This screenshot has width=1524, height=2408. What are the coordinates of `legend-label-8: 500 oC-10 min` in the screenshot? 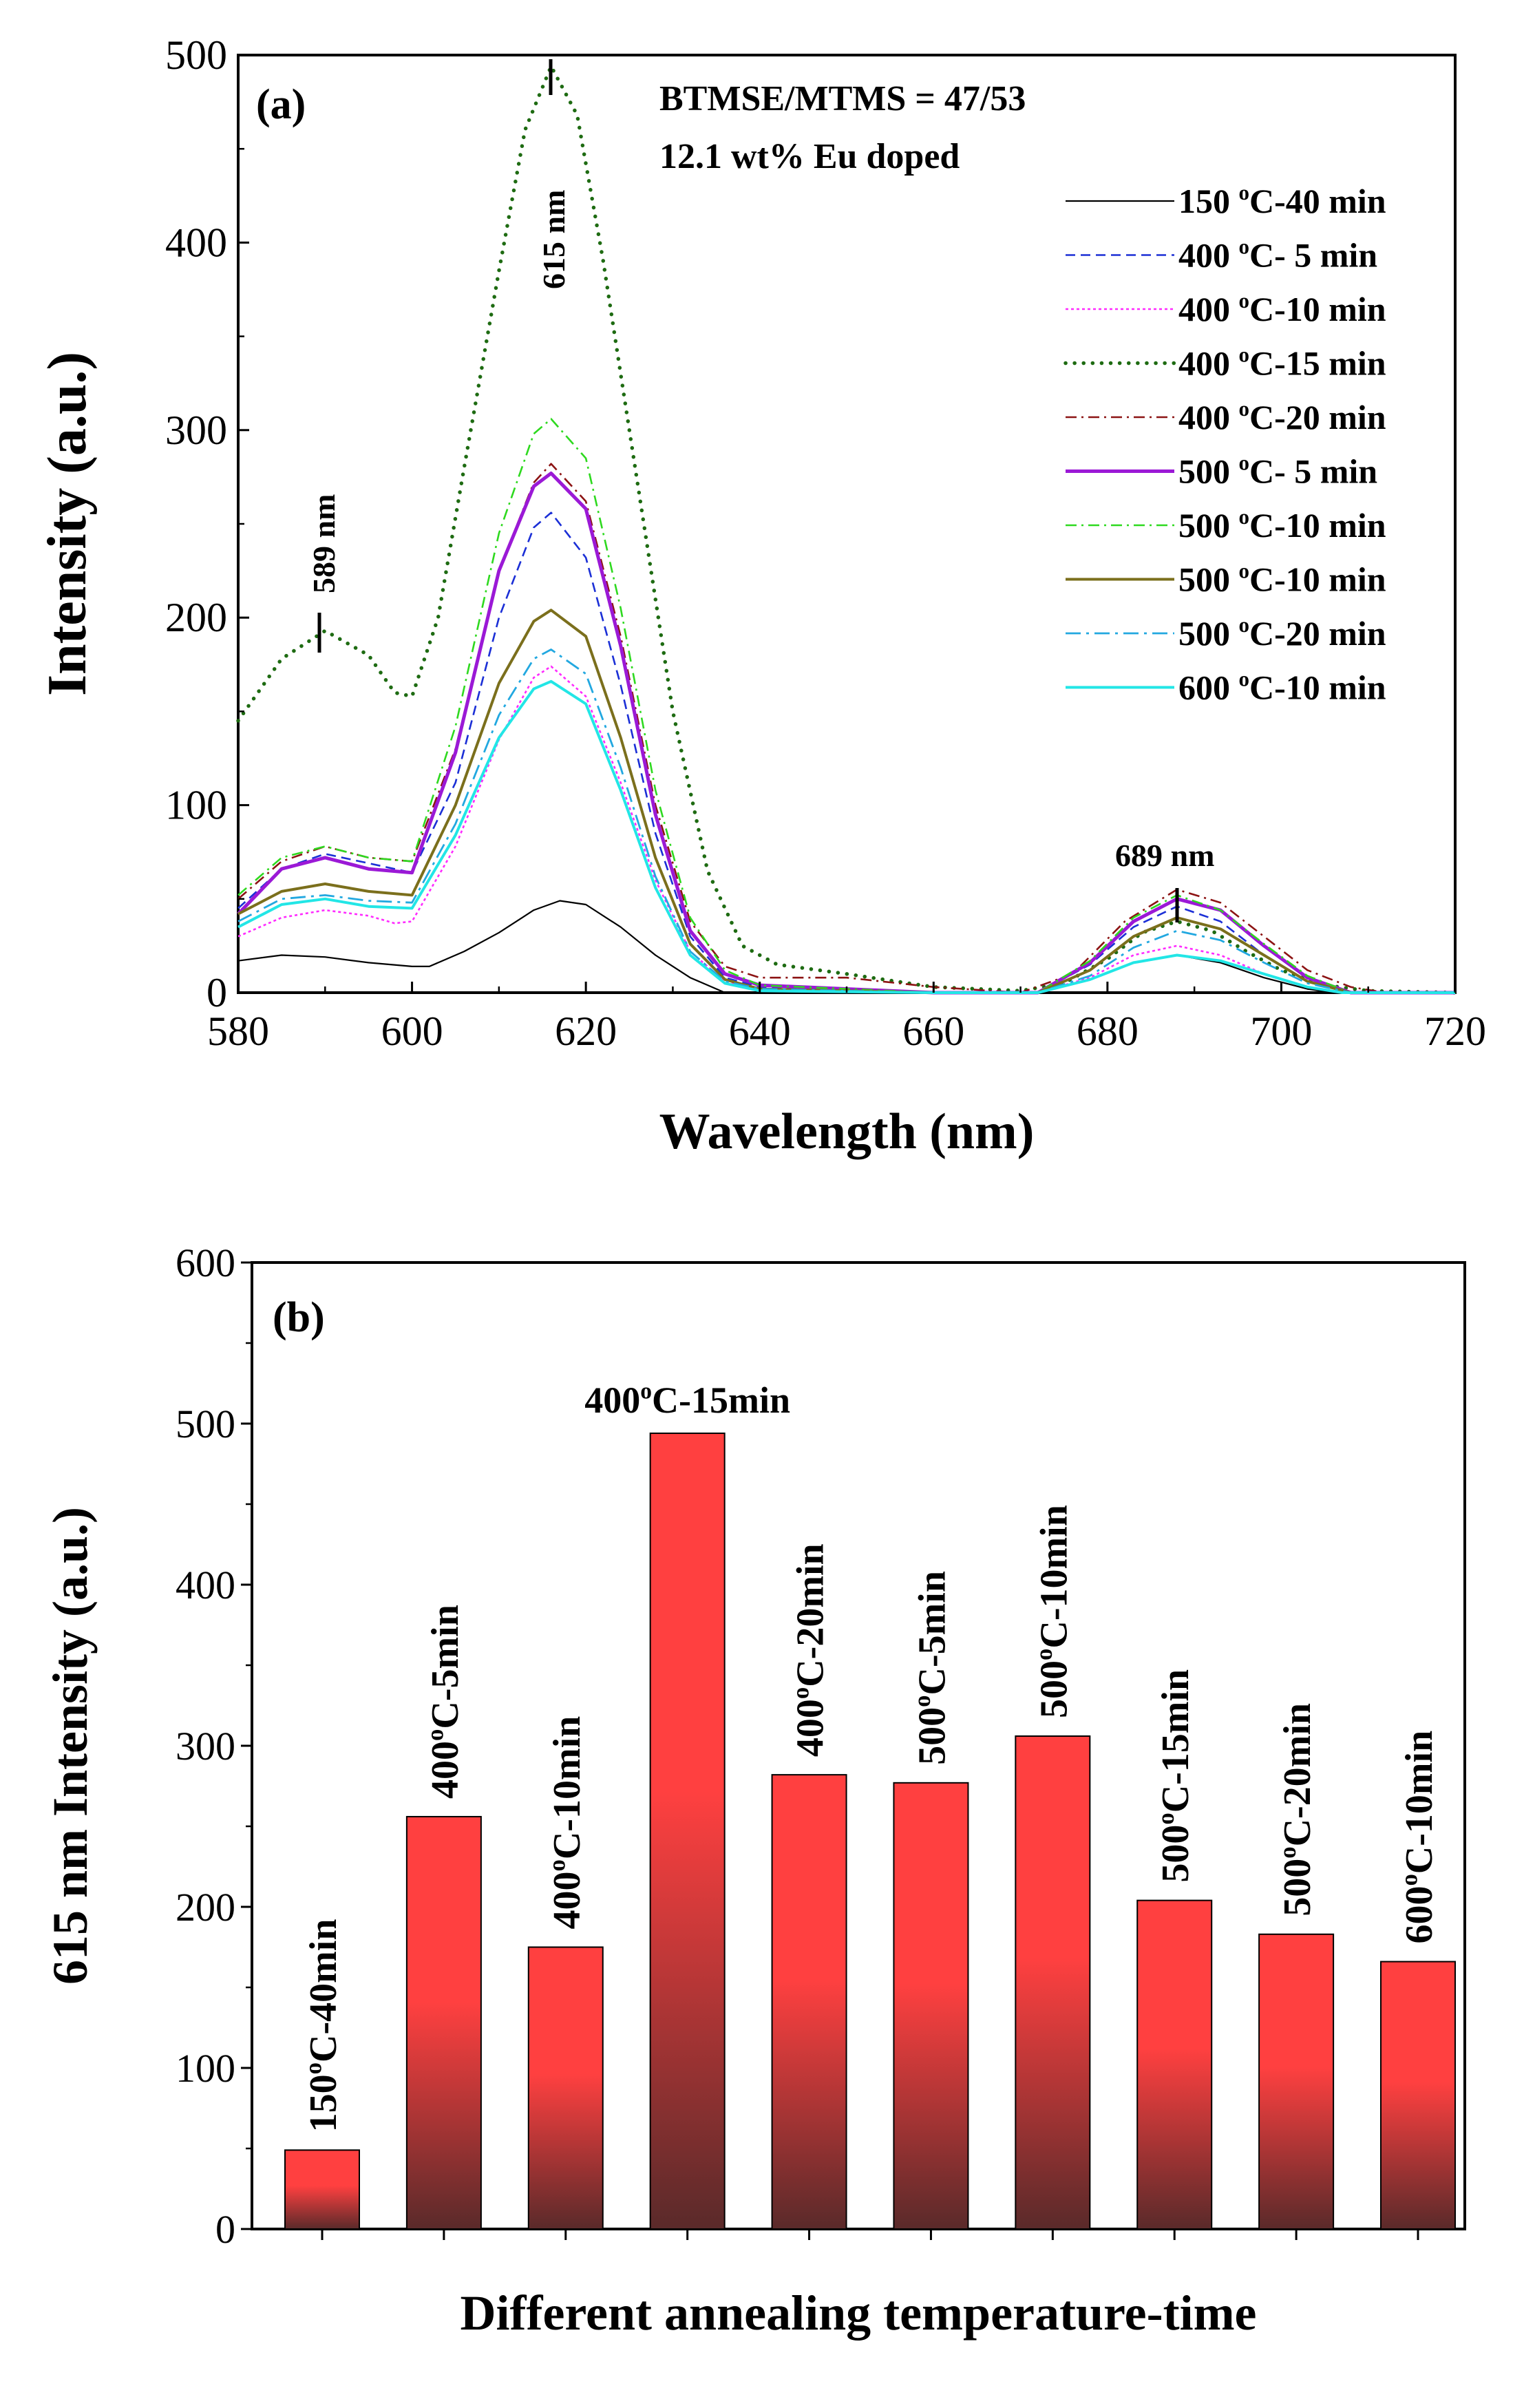 It's located at (1282, 579).